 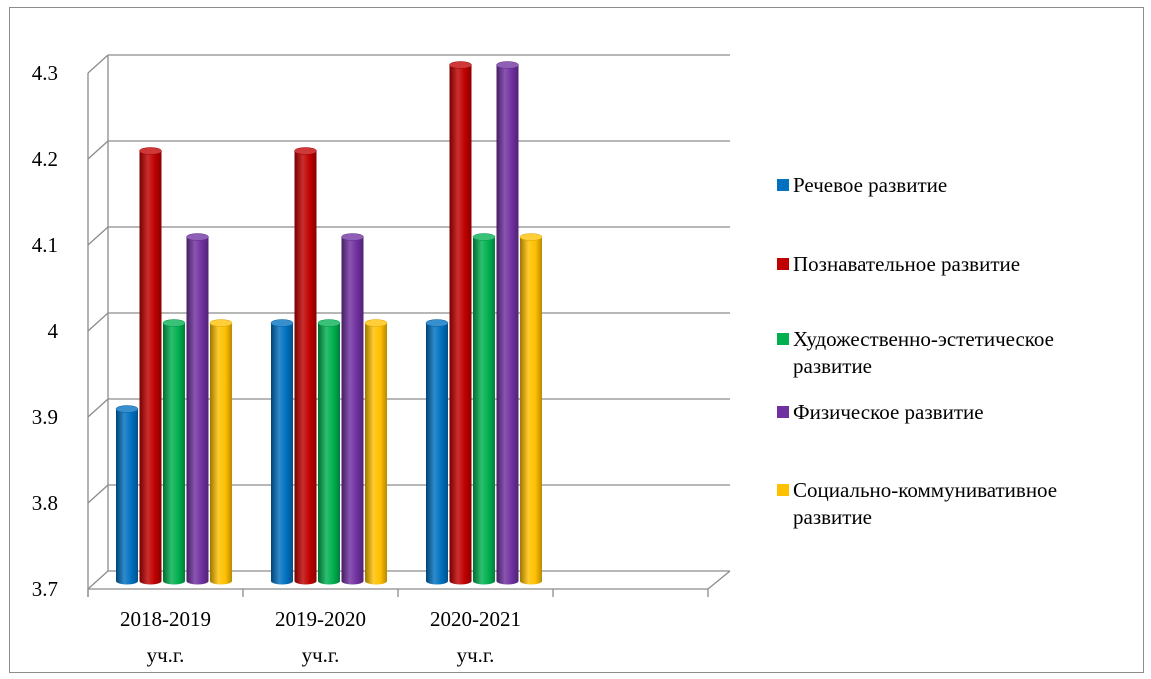 What do you see at coordinates (45, 73) in the screenshot?
I see `y-tick-label: 4.3` at bounding box center [45, 73].